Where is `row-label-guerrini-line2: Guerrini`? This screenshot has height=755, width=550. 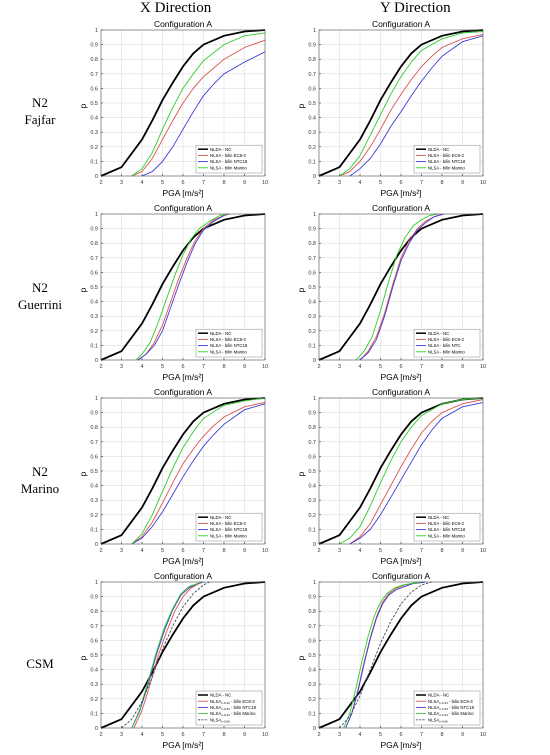 row-label-guerrini-line2: Guerrini is located at coordinates (40, 304).